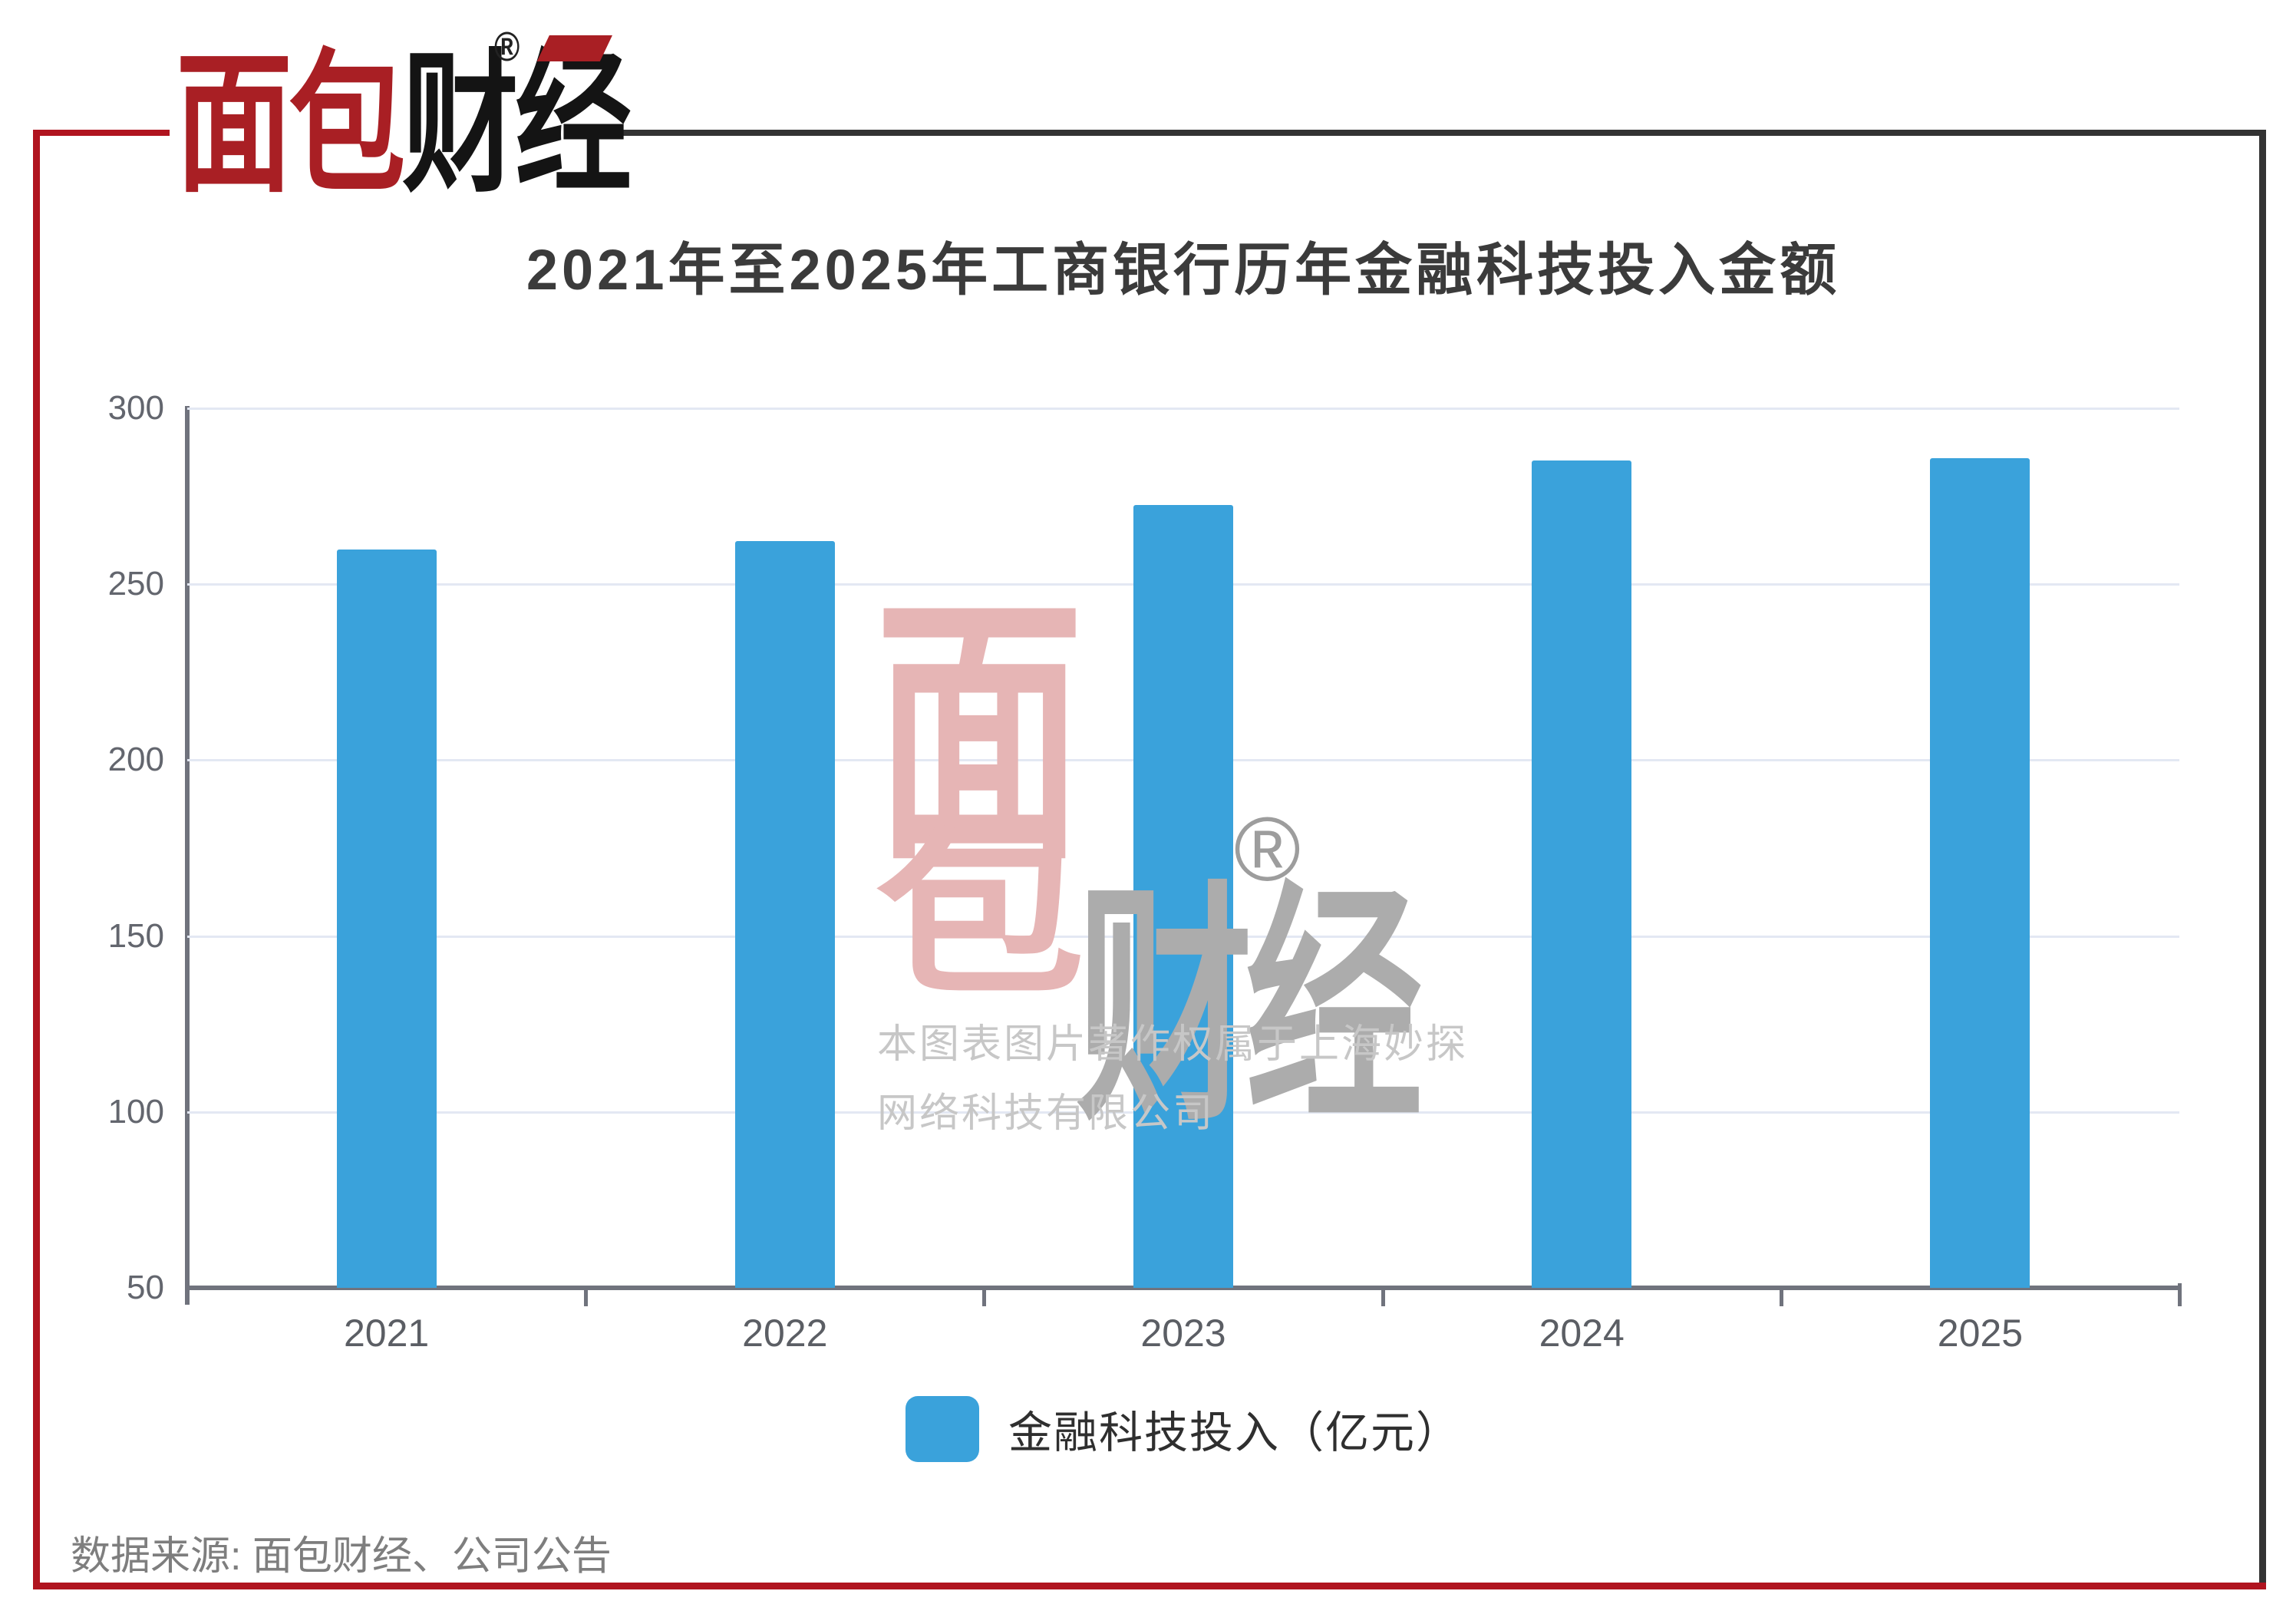  I want to click on x-axis-tick-label: 2021, so click(386, 1333).